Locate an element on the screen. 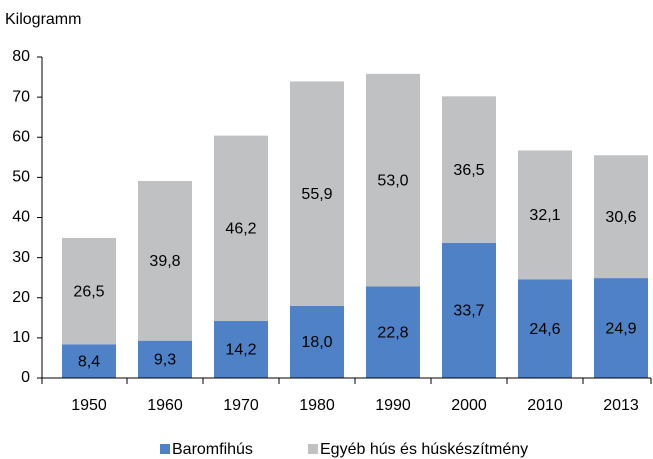 The height and width of the screenshot is (459, 653). y-tick-label: 80 is located at coordinates (21, 56).